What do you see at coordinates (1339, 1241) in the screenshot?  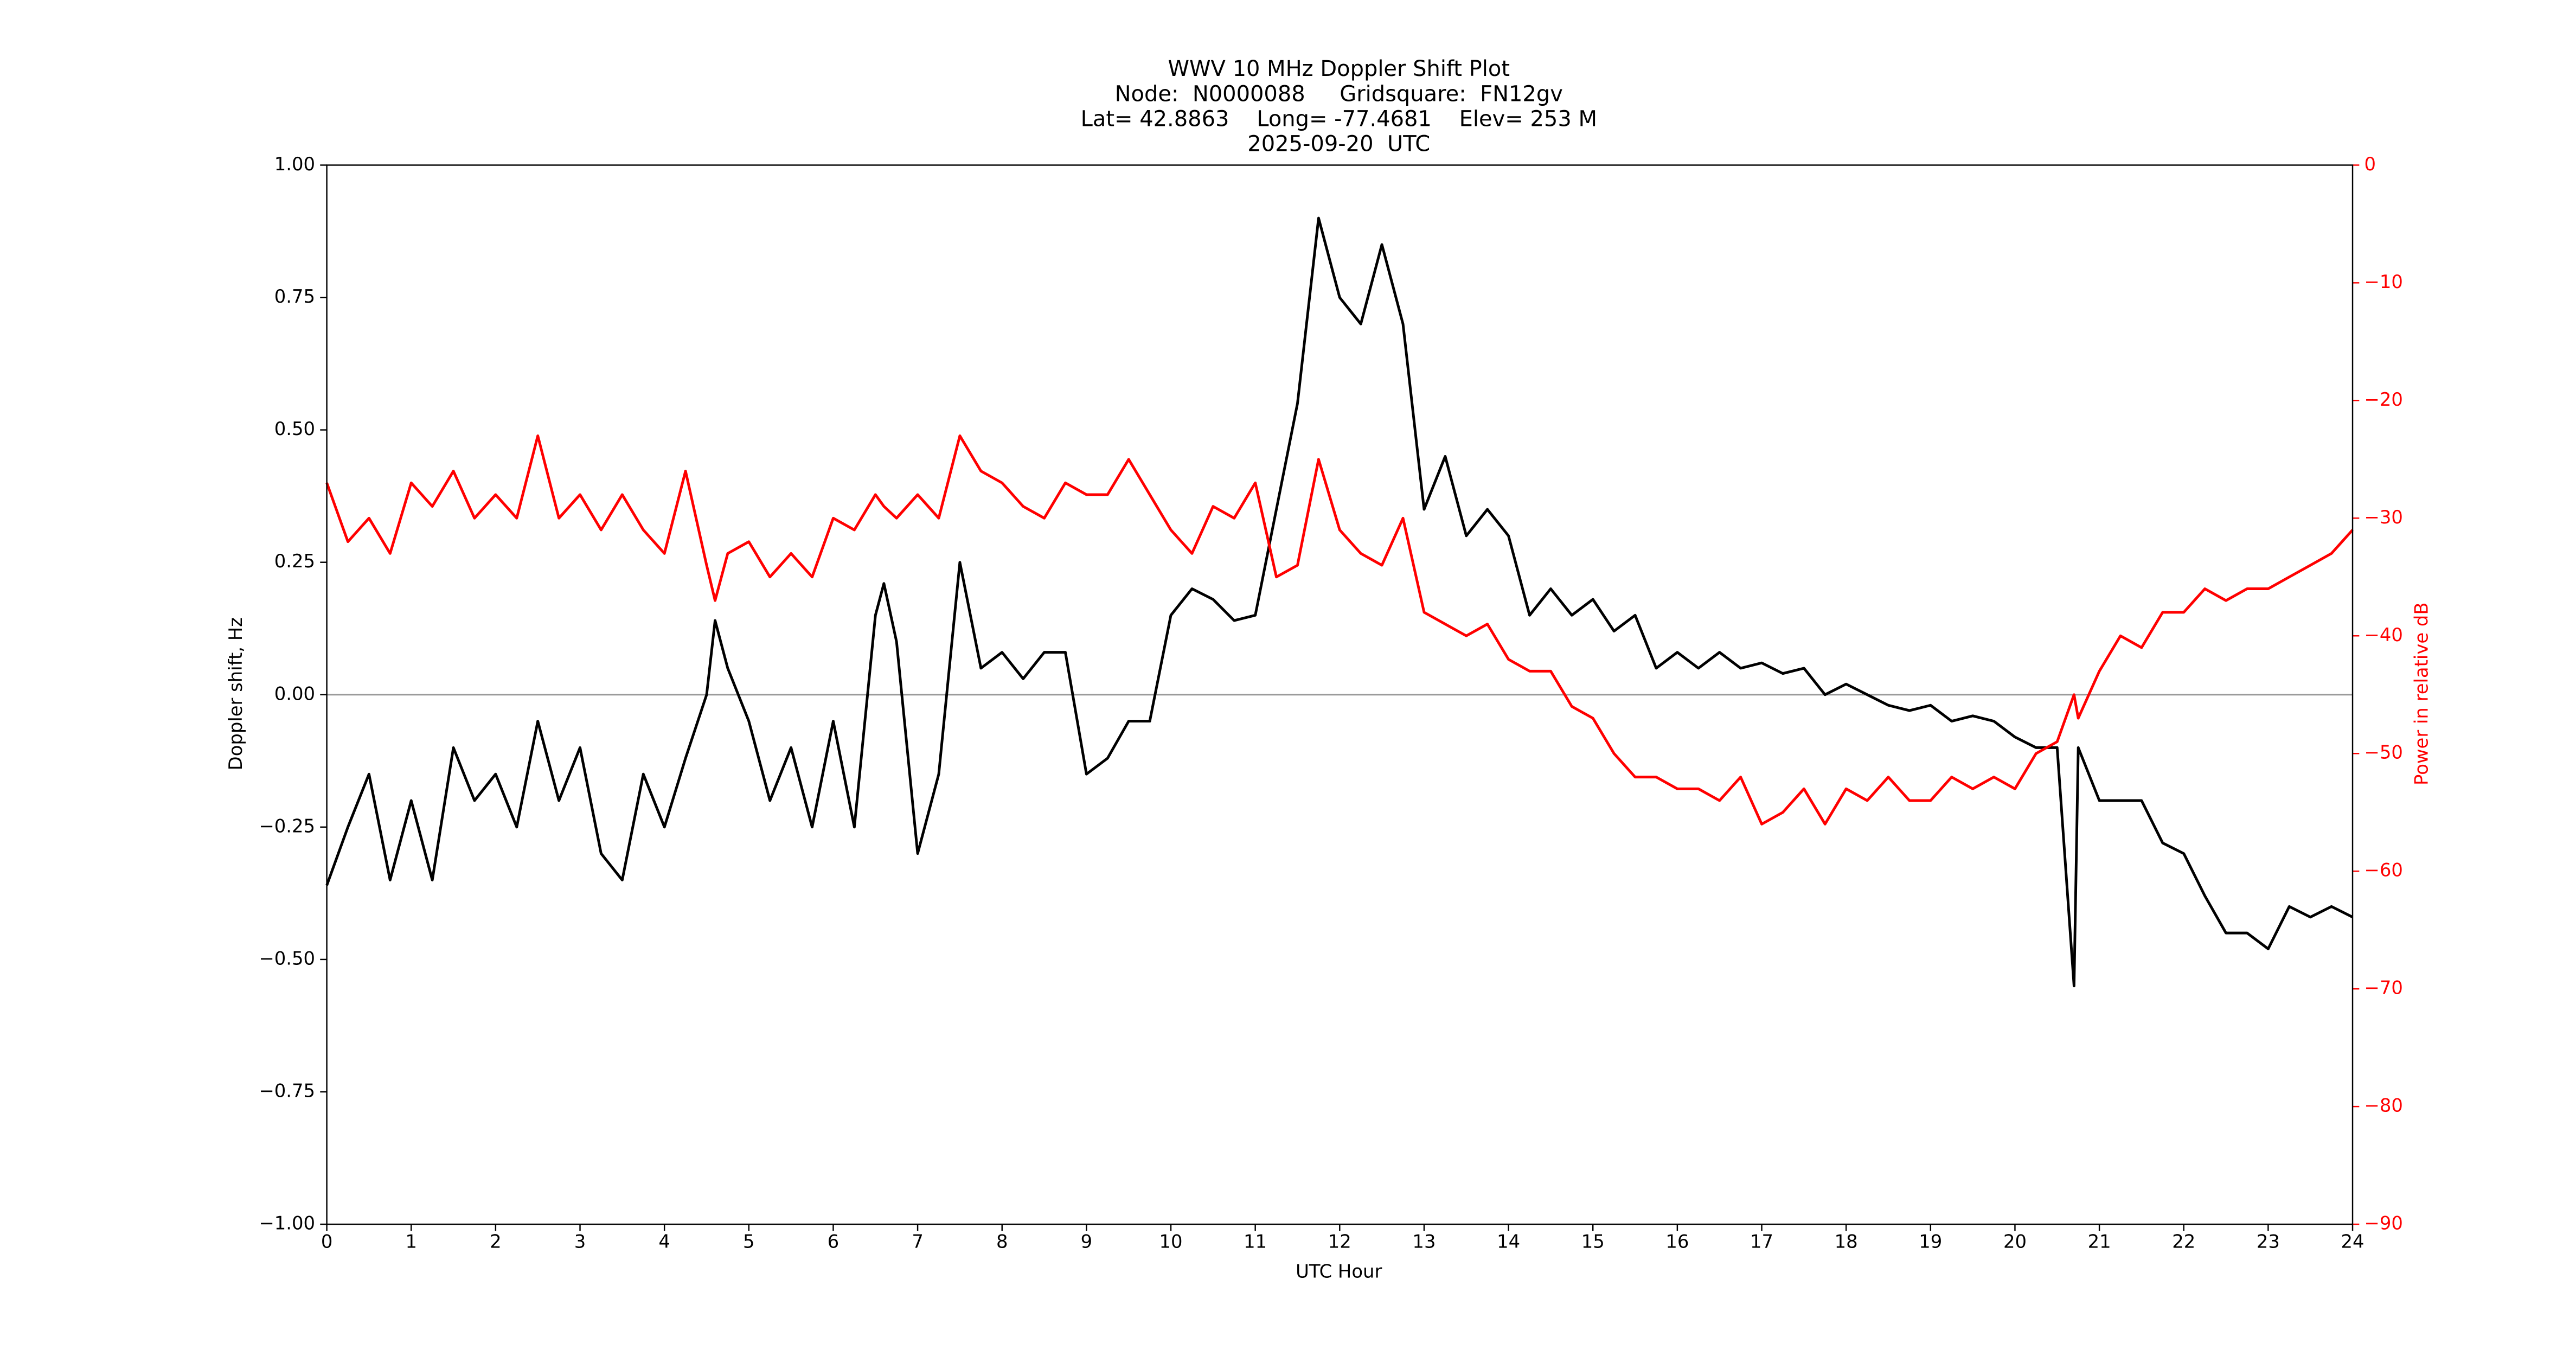 I see `x-tick-label: 12` at bounding box center [1339, 1241].